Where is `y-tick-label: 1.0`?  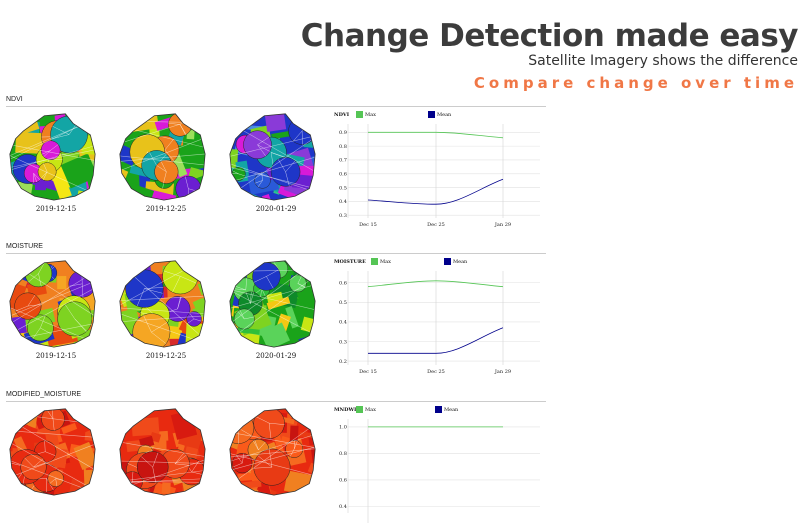
y-tick-label: 1.0 is located at coordinates (343, 428).